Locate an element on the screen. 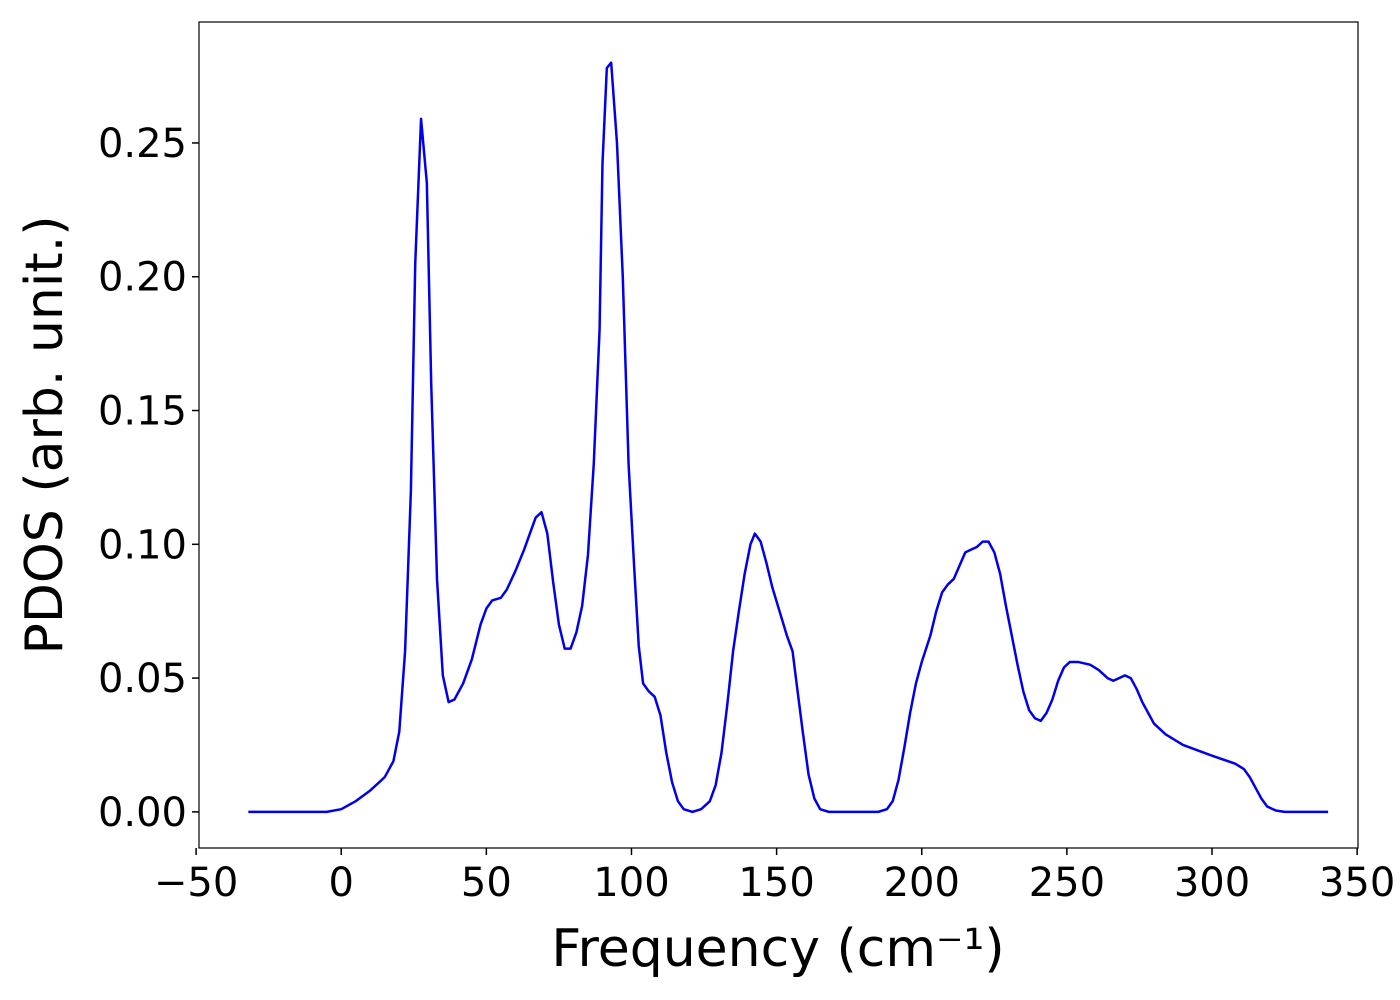 The width and height of the screenshot is (1400, 1000). y-tick-label: 0.10 is located at coordinates (142, 545).